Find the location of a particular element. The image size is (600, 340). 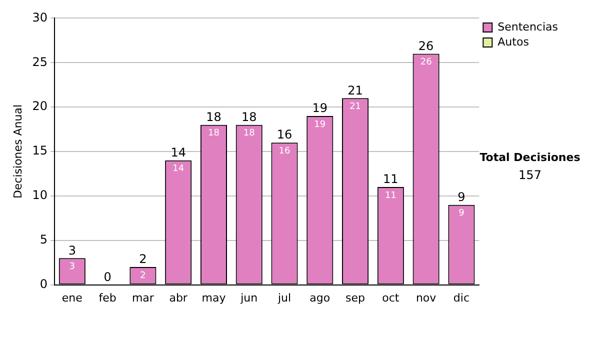

legend-label: Sentencias is located at coordinates (528, 27).